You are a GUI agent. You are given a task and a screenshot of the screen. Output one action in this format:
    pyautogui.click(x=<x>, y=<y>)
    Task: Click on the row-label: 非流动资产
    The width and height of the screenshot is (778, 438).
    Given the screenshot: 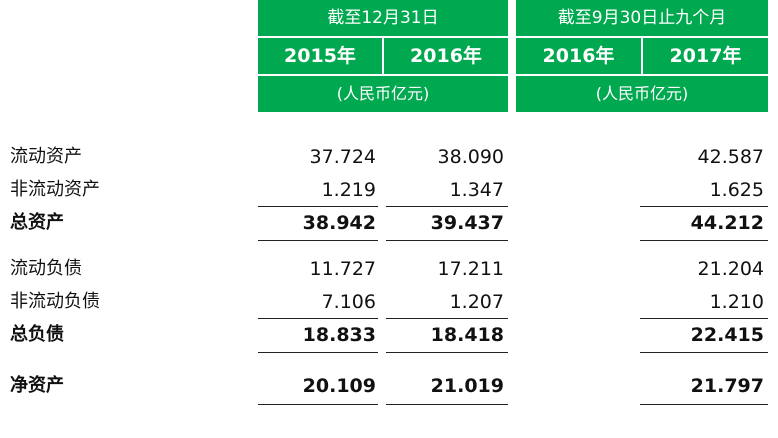 What is the action you would take?
    pyautogui.click(x=55, y=189)
    